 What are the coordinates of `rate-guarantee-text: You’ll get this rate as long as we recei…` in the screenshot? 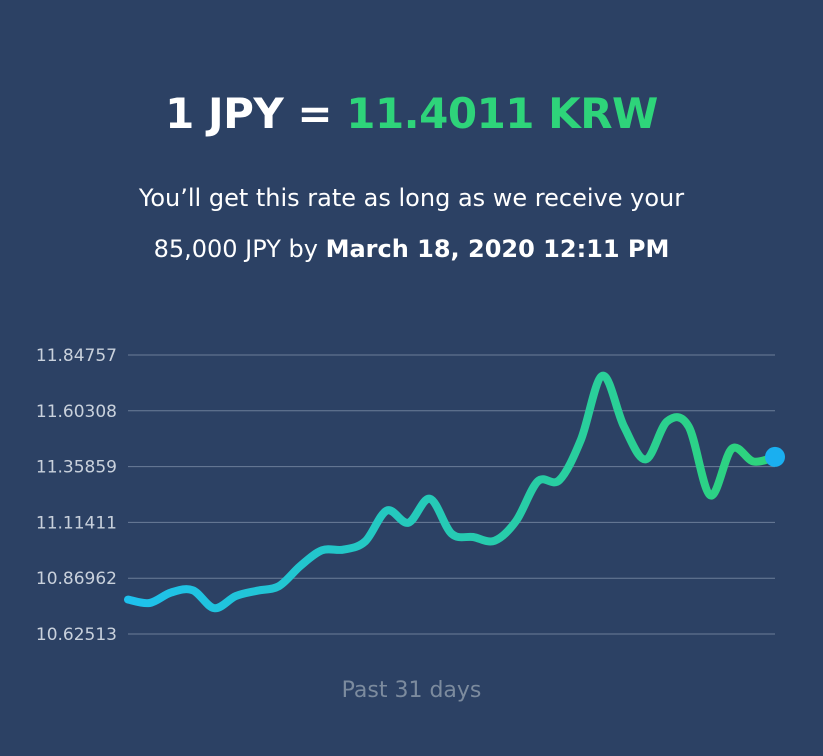 It's located at (411, 198).